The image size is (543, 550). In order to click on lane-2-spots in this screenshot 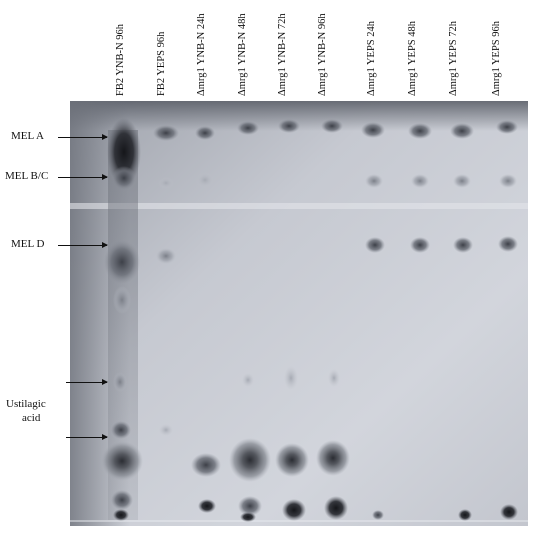, I will do `click(166, 280)`.